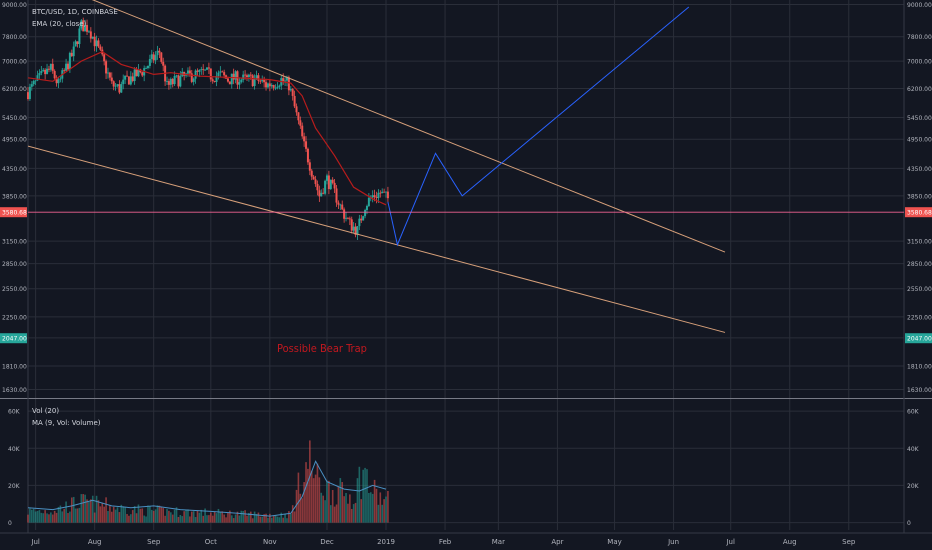 The width and height of the screenshot is (932, 550). Describe the element at coordinates (913, 449) in the screenshot. I see `vol-tick-label-right: 40K` at that location.